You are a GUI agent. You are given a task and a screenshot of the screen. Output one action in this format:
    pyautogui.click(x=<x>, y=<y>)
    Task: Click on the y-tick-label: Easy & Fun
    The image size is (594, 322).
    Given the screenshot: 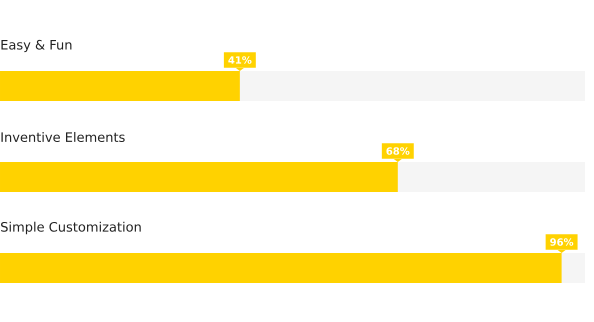 What is the action you would take?
    pyautogui.click(x=36, y=46)
    